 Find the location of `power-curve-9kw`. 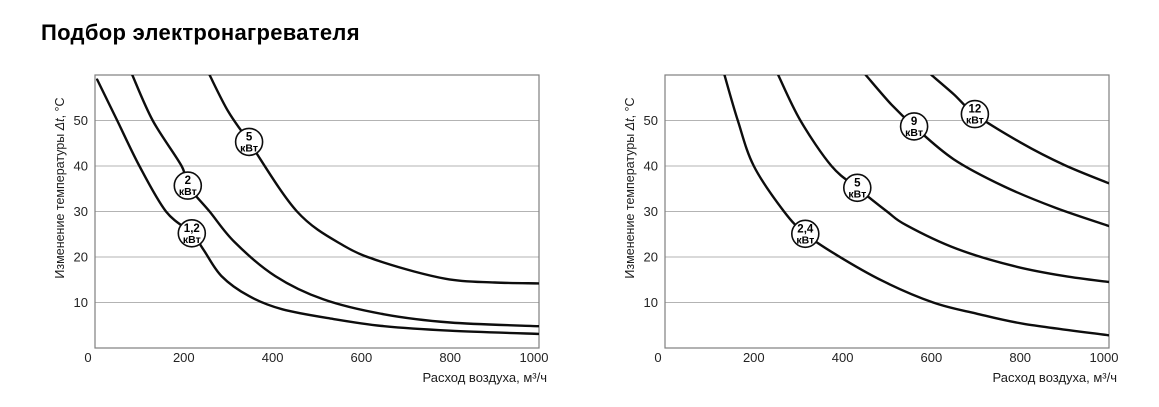

power-curve-9kw is located at coordinates (986, 151).